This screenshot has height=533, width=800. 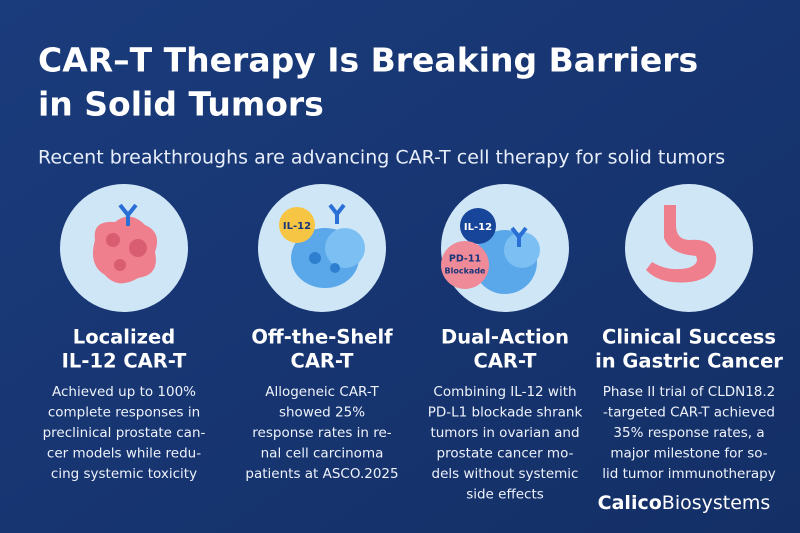 What do you see at coordinates (688, 454) in the screenshot?
I see `card-body-line: major milestone for so-` at bounding box center [688, 454].